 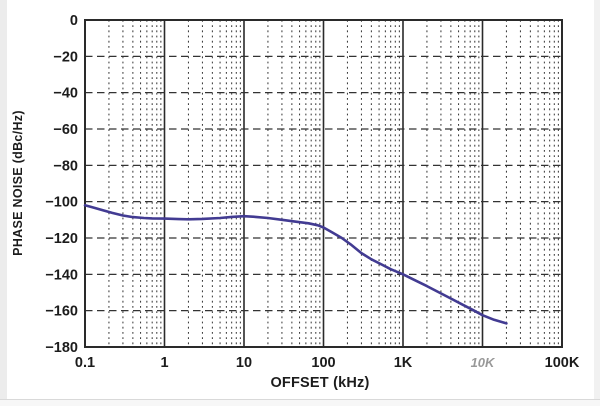 I want to click on y-axis-title: PHASE NOISE (dBc/Hz), so click(x=18, y=183).